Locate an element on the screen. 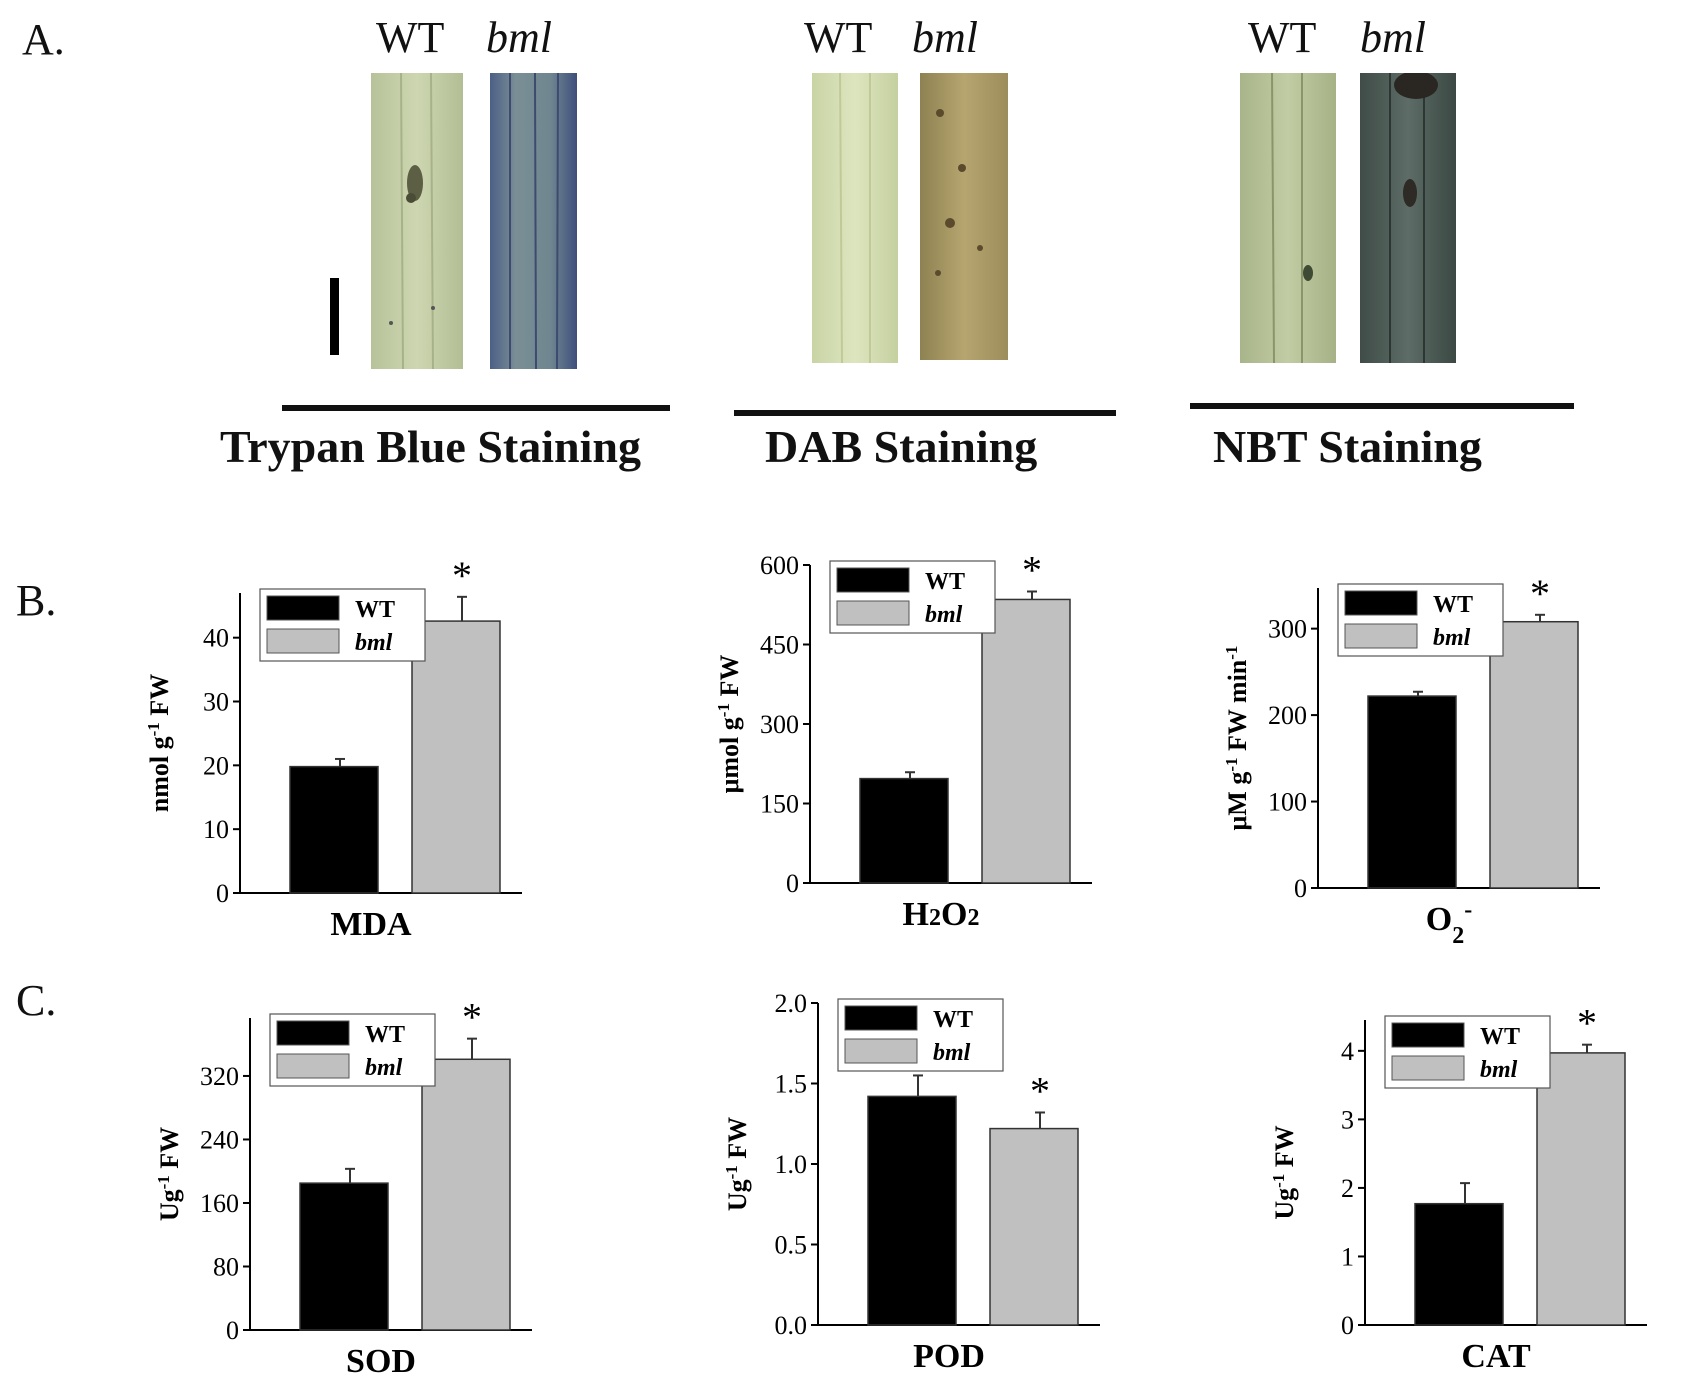 The height and width of the screenshot is (1376, 1706). nbt-wt-leaf-image is located at coordinates (1288, 218).